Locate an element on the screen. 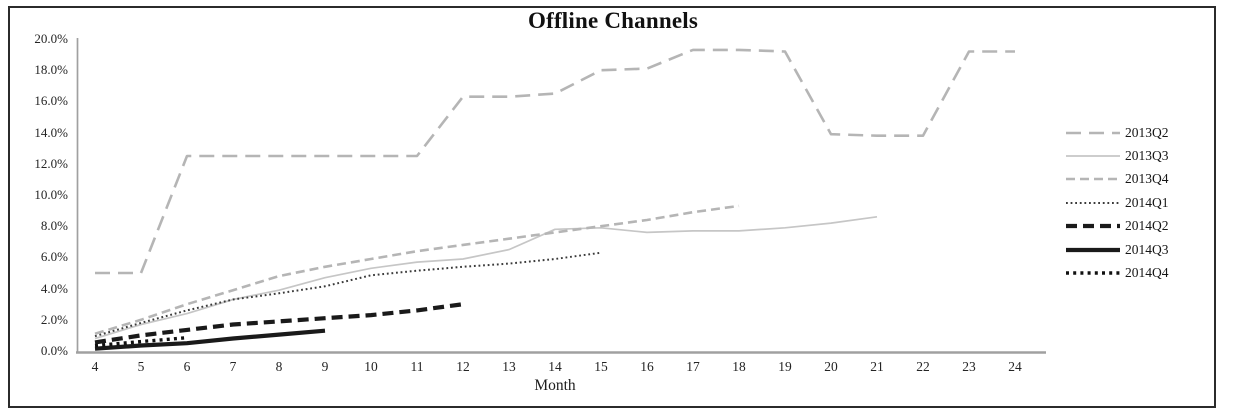 The height and width of the screenshot is (415, 1238). y-tick-label: 0.0% is located at coordinates (54, 350).